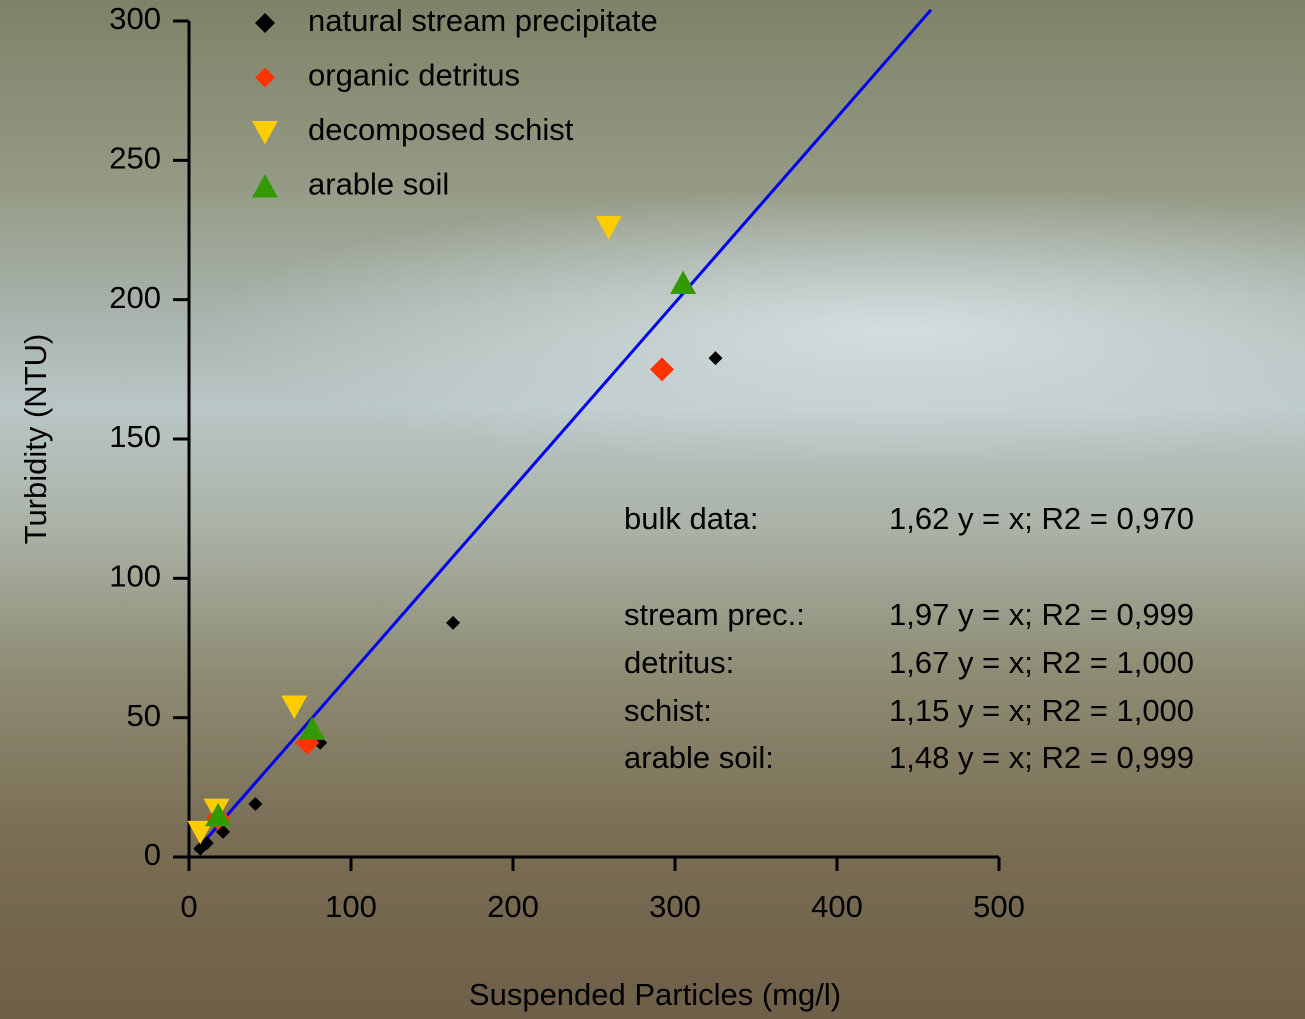 The width and height of the screenshot is (1305, 1019). Describe the element at coordinates (699, 757) in the screenshot. I see `annotation-label: arable soil:` at that location.